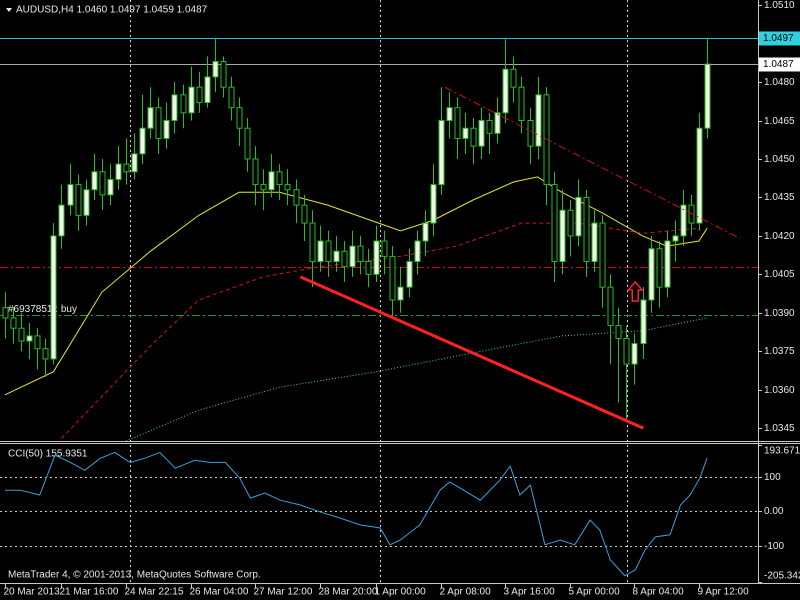  What do you see at coordinates (779, 197) in the screenshot?
I see `y-tick-label: 1.0435` at bounding box center [779, 197].